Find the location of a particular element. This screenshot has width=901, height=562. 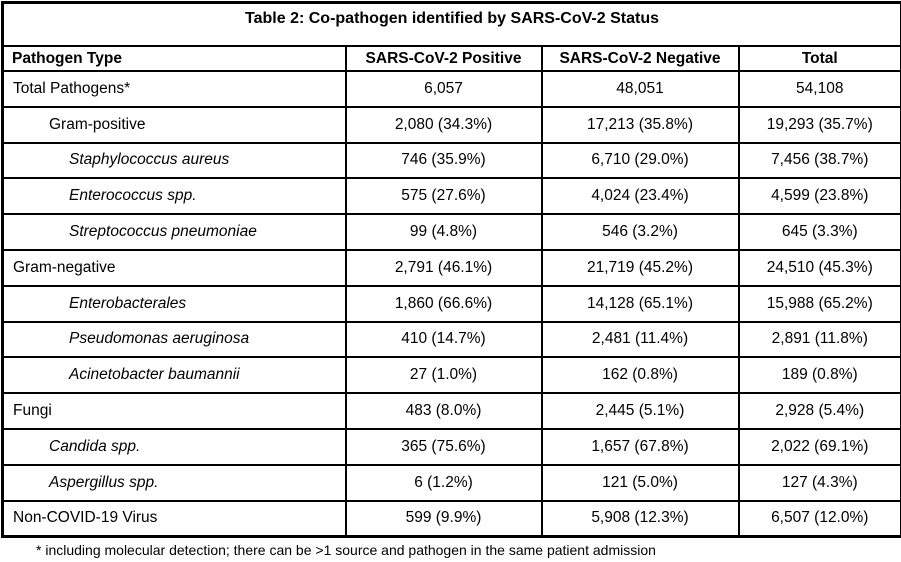

pathogen-type-cell: Candida spp. is located at coordinates (174, 447).